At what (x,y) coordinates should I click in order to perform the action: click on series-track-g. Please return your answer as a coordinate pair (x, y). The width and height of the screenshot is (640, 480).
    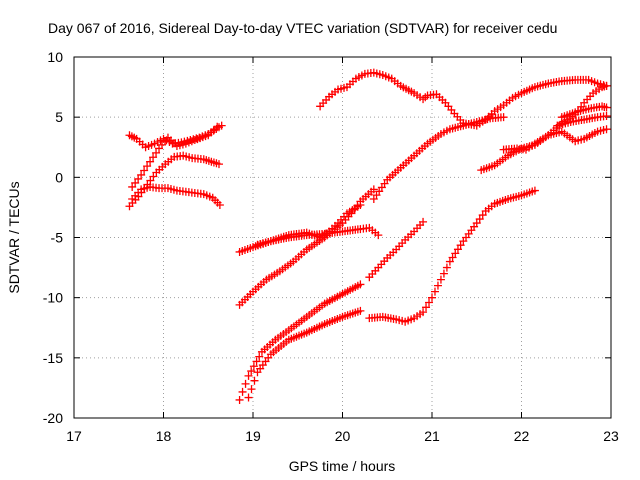
    Looking at the image, I should click on (306, 247).